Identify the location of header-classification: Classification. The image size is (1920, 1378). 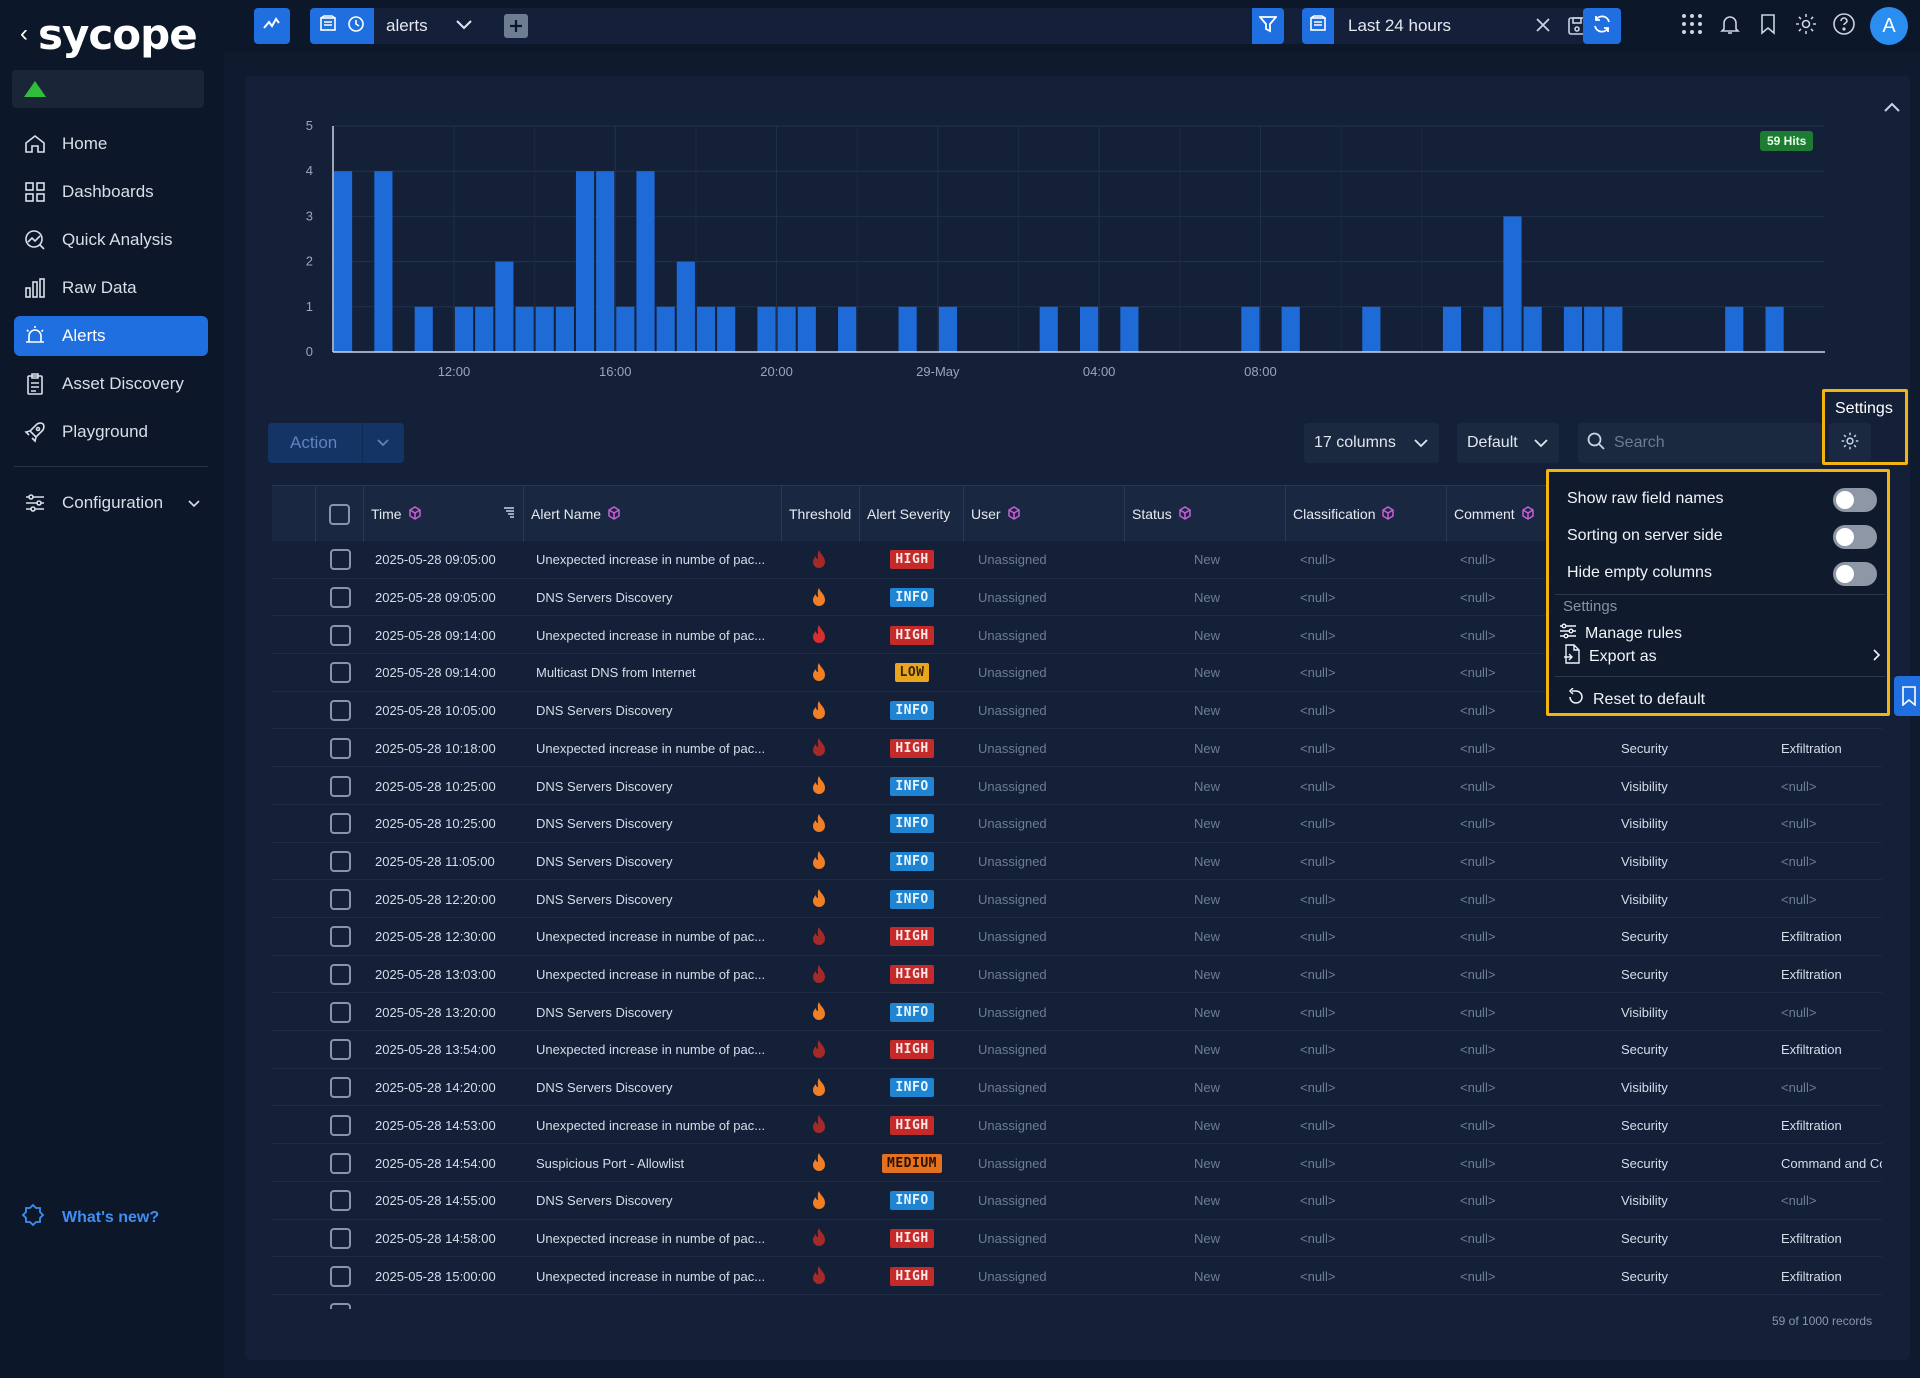
(1366, 514).